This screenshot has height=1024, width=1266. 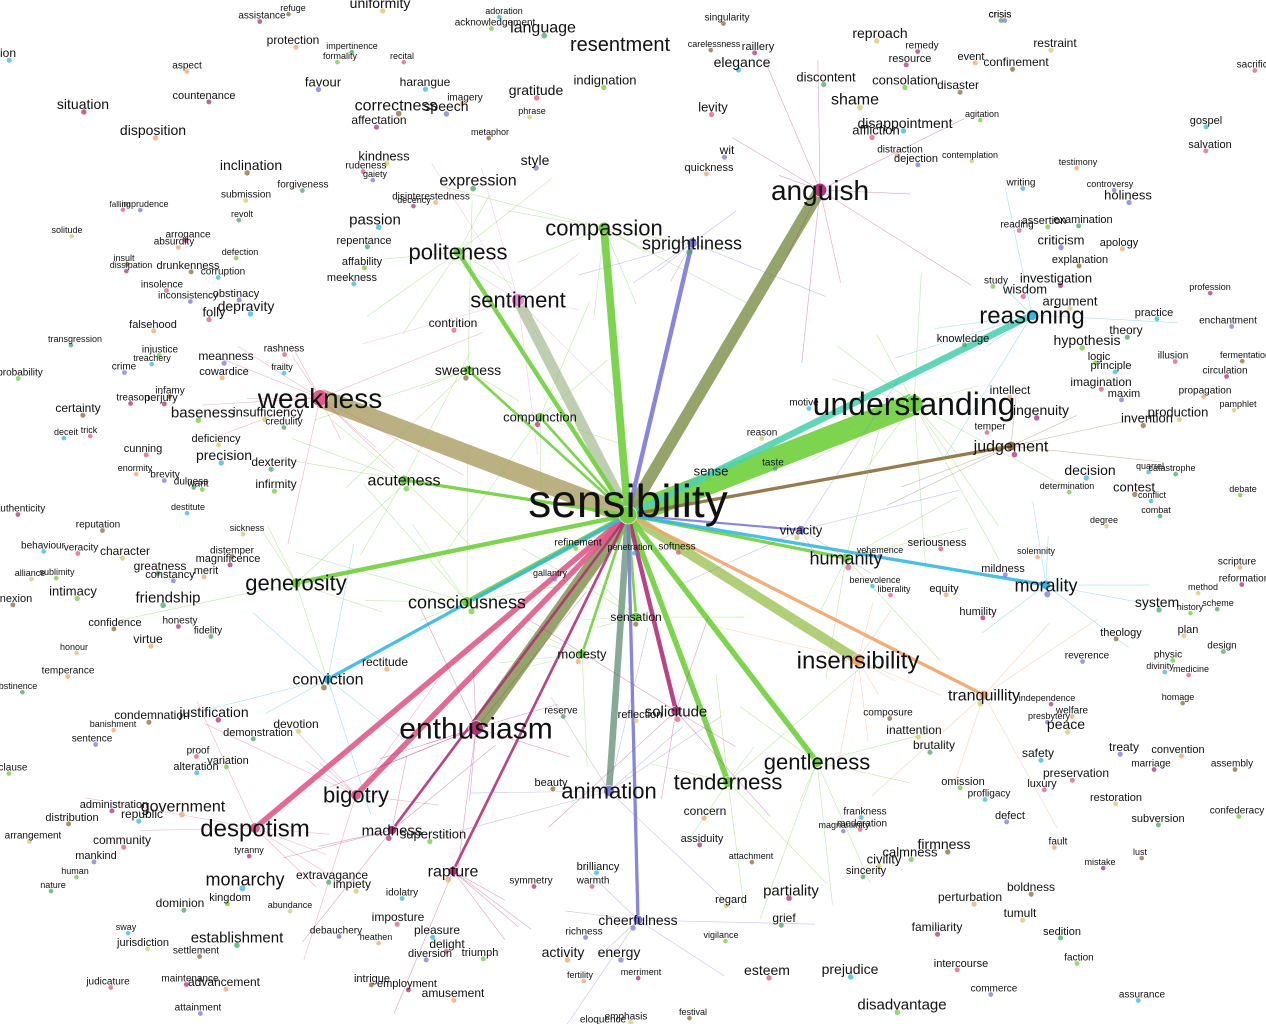 I want to click on edge-understanding, so click(x=771, y=459).